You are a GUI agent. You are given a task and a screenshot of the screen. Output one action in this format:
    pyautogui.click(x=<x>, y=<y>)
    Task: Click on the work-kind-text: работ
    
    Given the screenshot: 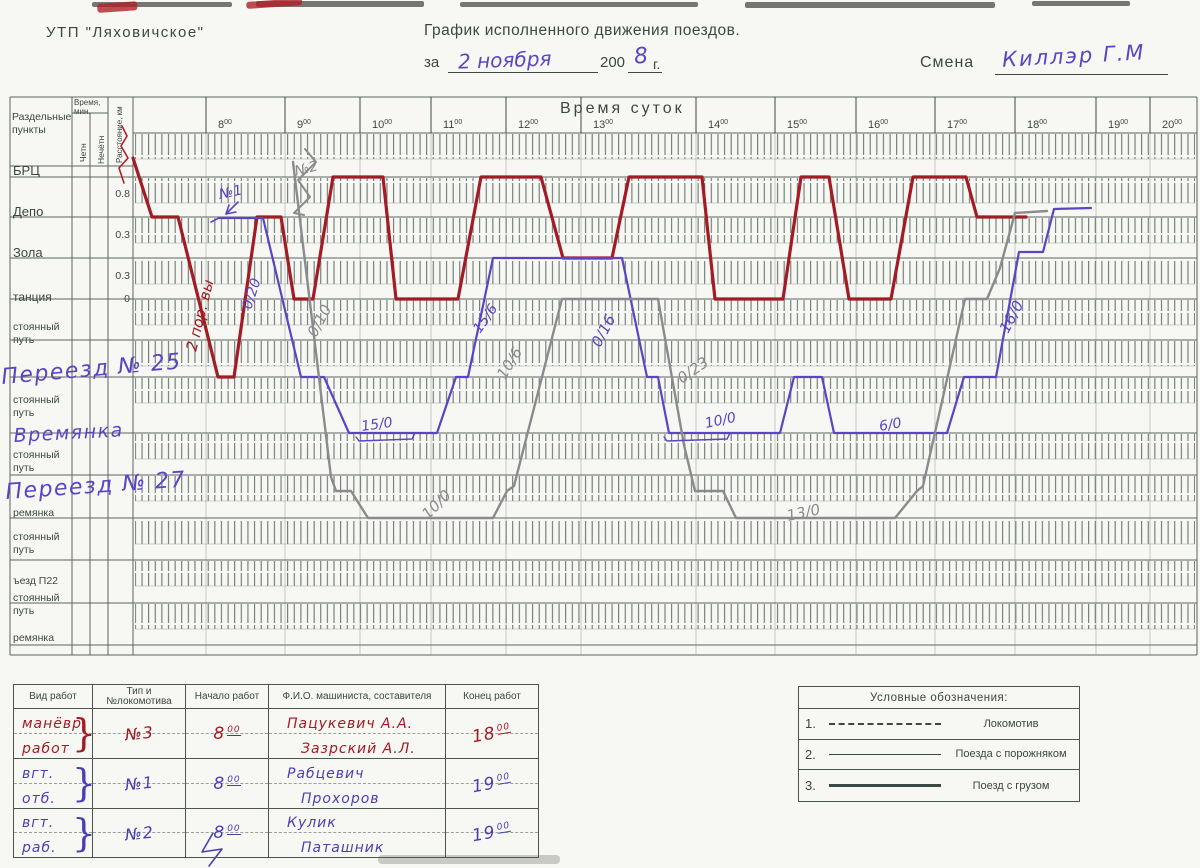 What is the action you would take?
    pyautogui.click(x=46, y=749)
    